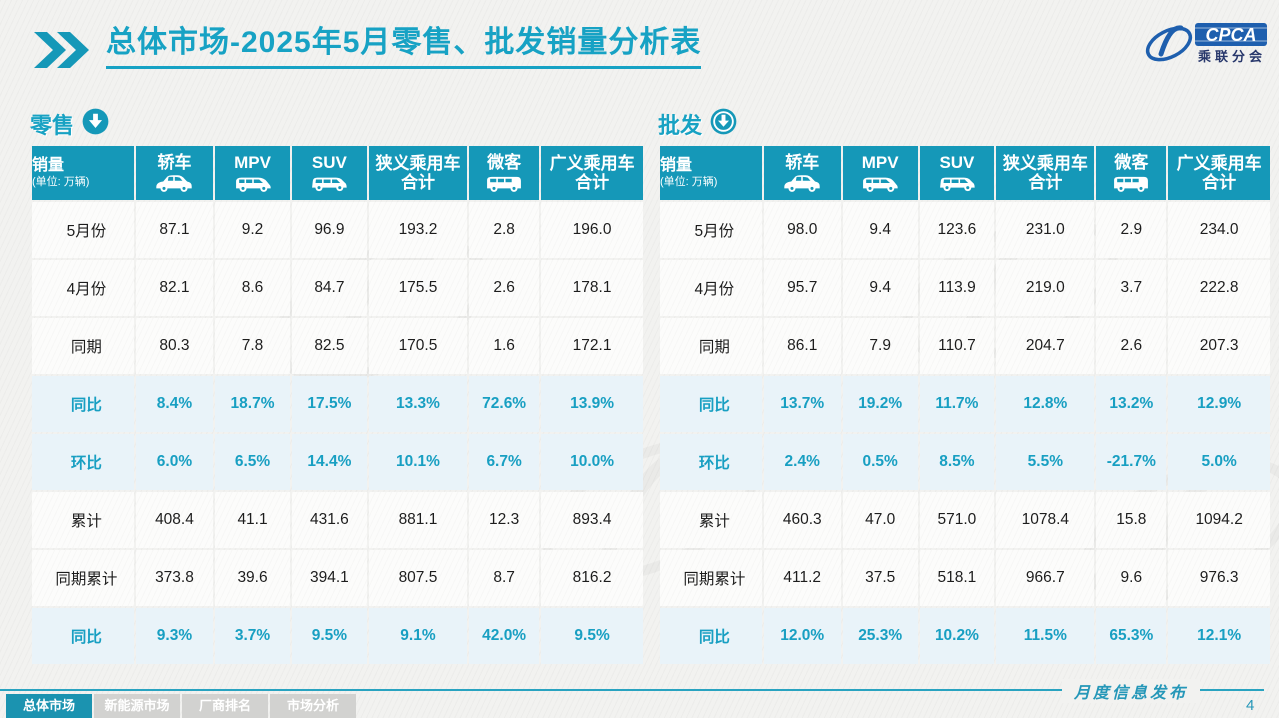 The width and height of the screenshot is (1279, 718). I want to click on table-row: 5月份 98.0 9.4 123.6 231.0 2.9 234.0, so click(965, 230).